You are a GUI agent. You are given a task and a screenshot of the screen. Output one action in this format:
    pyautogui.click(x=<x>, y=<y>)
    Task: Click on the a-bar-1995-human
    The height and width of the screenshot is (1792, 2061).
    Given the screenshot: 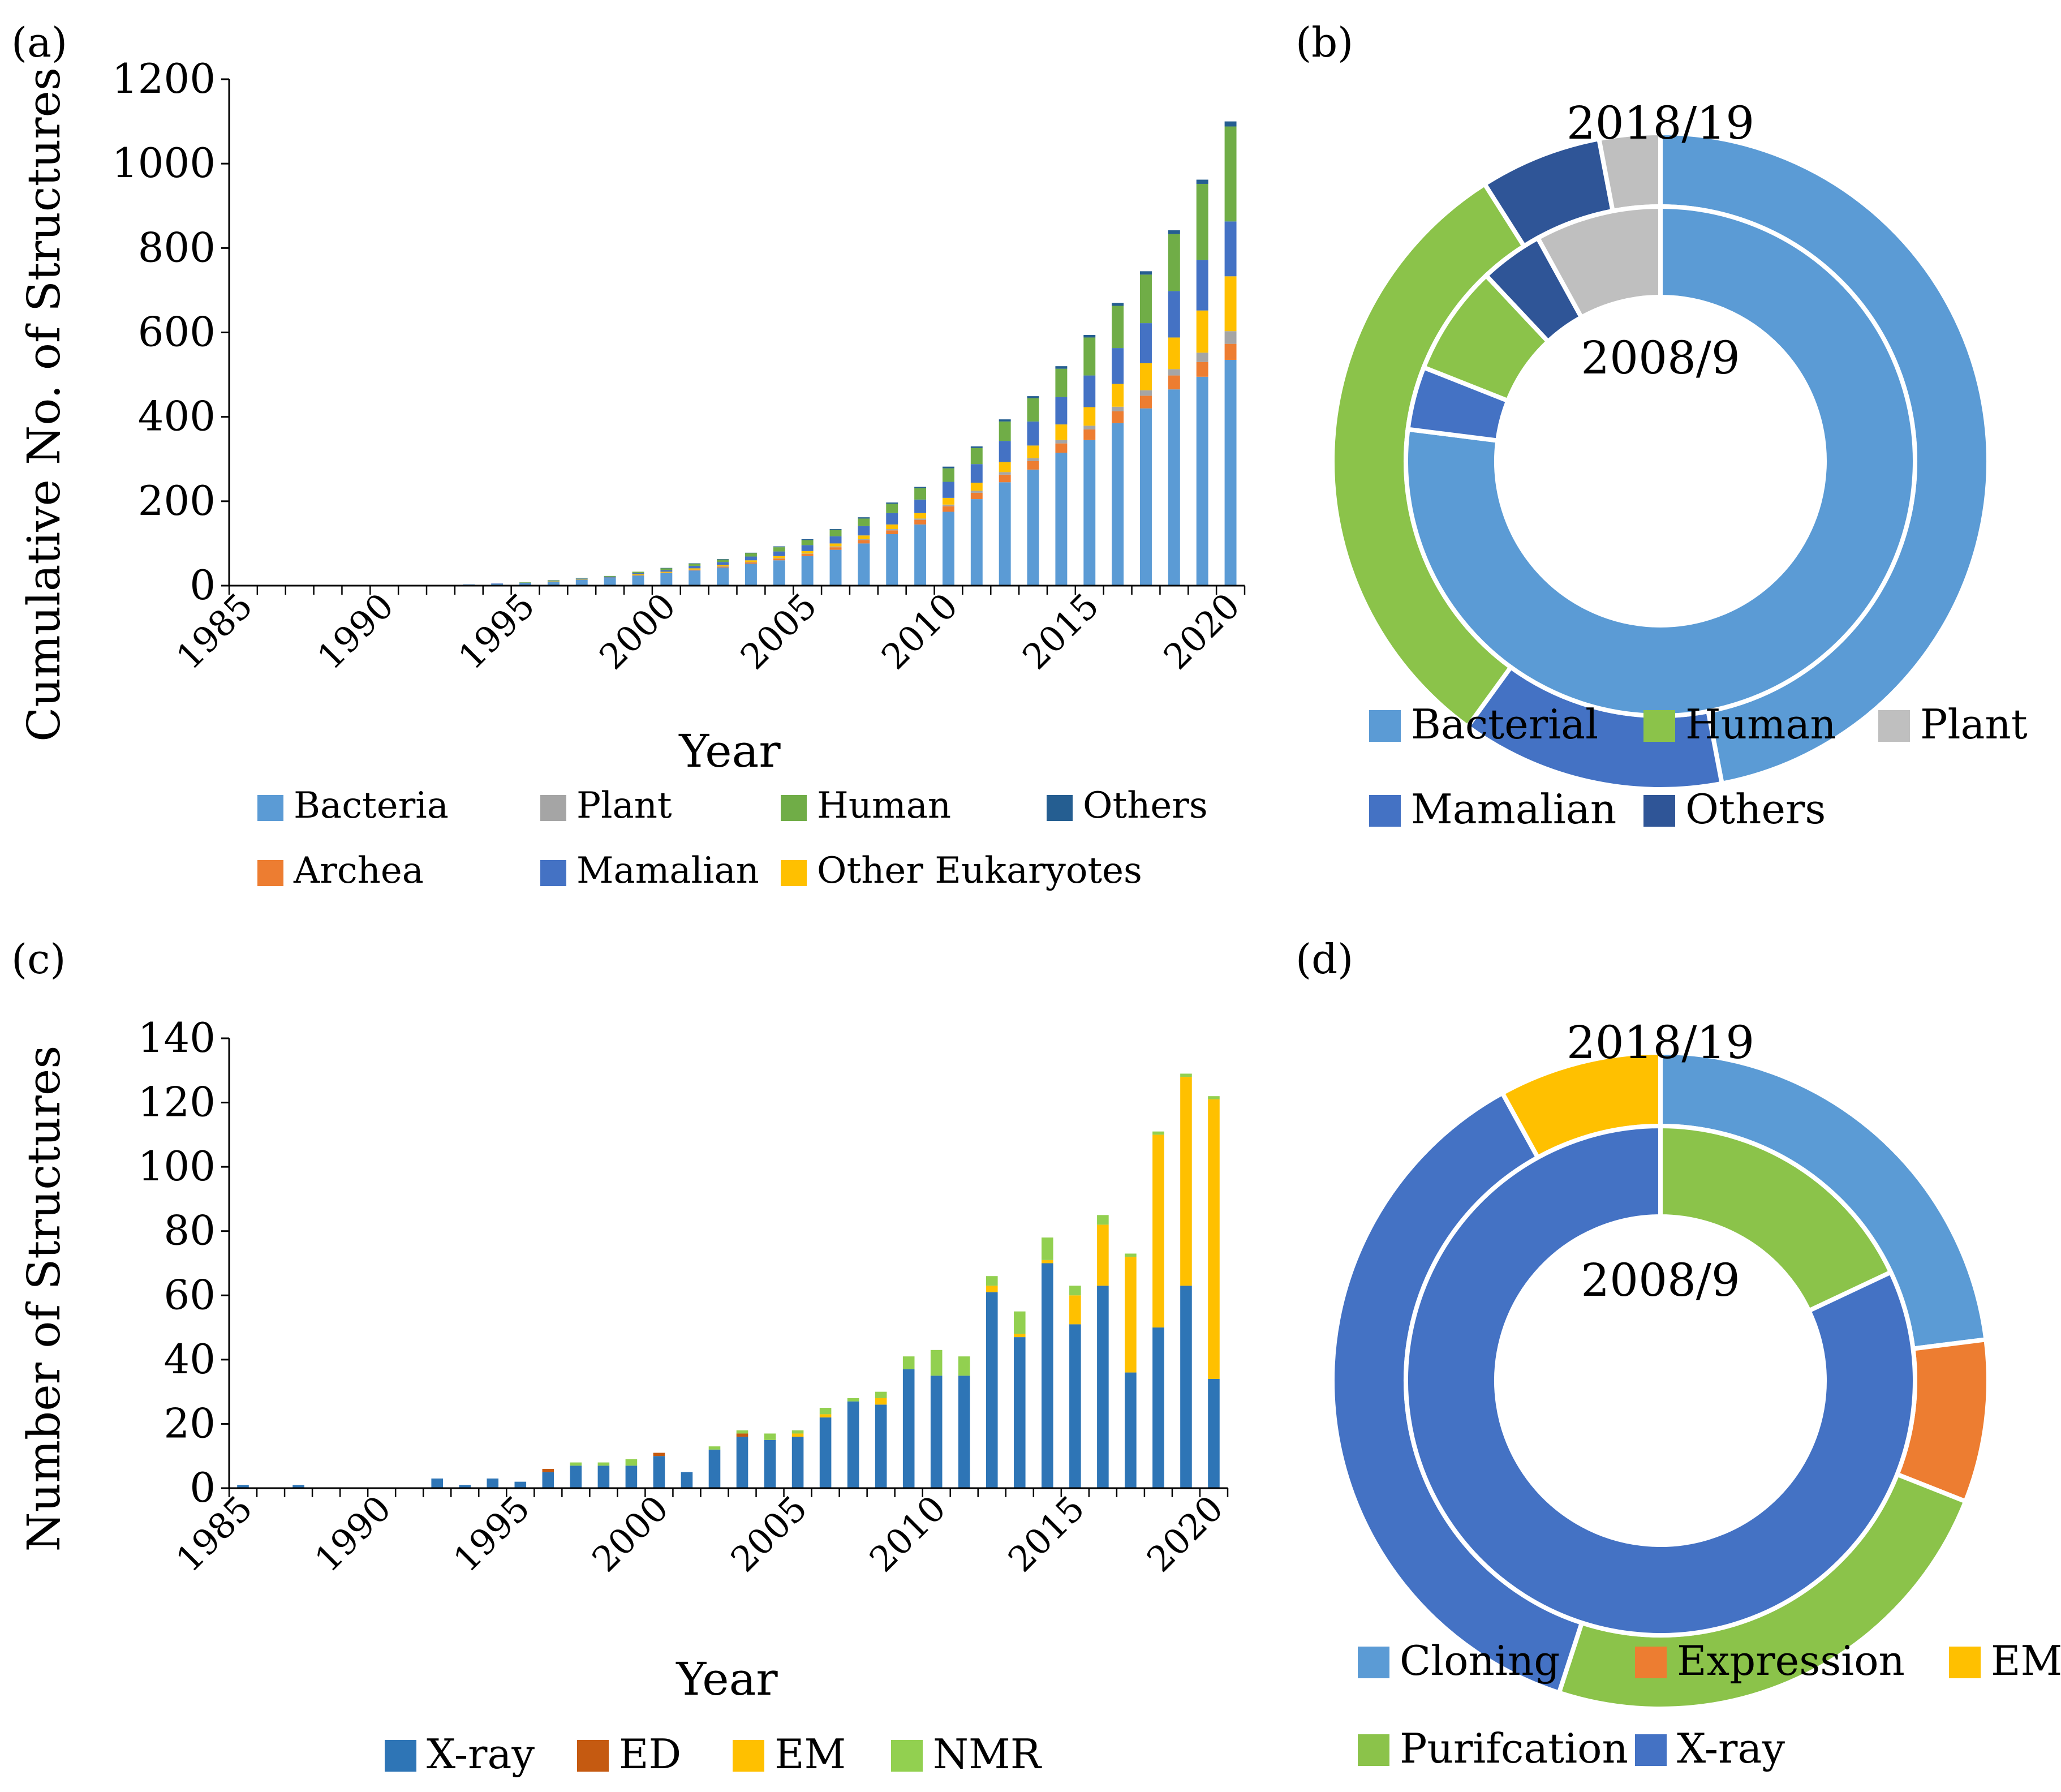 What is the action you would take?
    pyautogui.click(x=525, y=582)
    